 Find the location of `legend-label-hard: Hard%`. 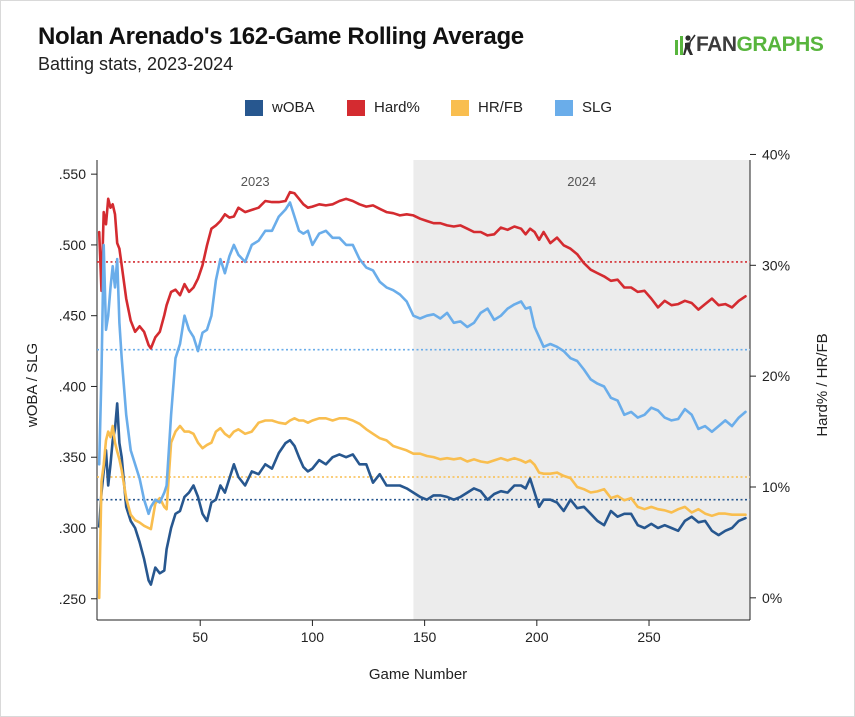

legend-label-hard: Hard% is located at coordinates (397, 107).